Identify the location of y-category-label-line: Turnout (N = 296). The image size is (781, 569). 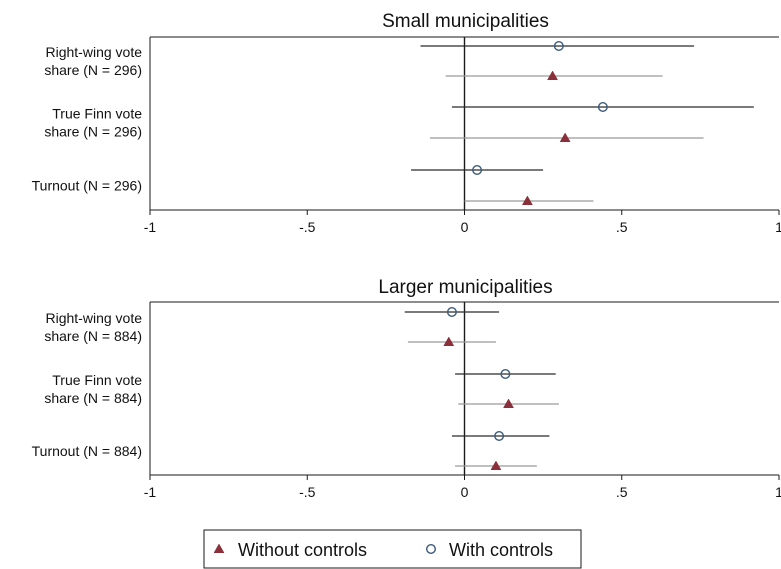
(87, 186).